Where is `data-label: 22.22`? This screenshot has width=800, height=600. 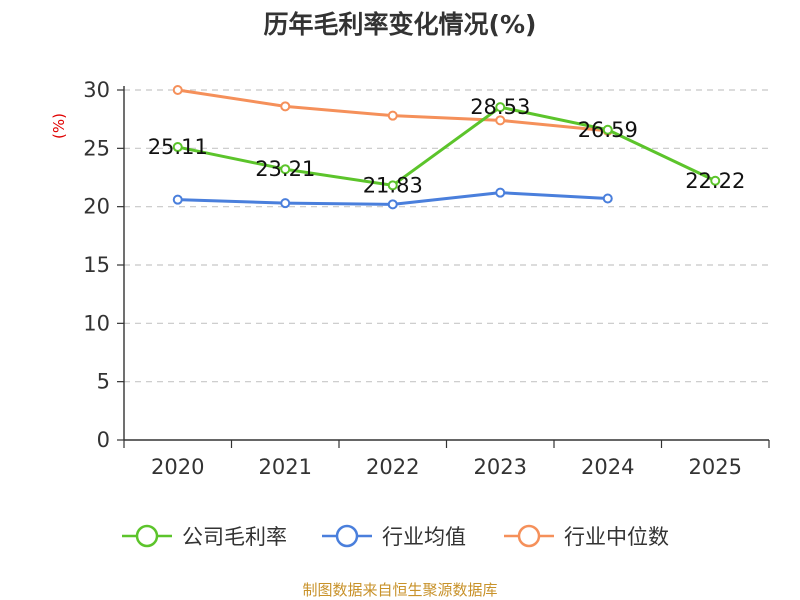 data-label: 22.22 is located at coordinates (715, 181).